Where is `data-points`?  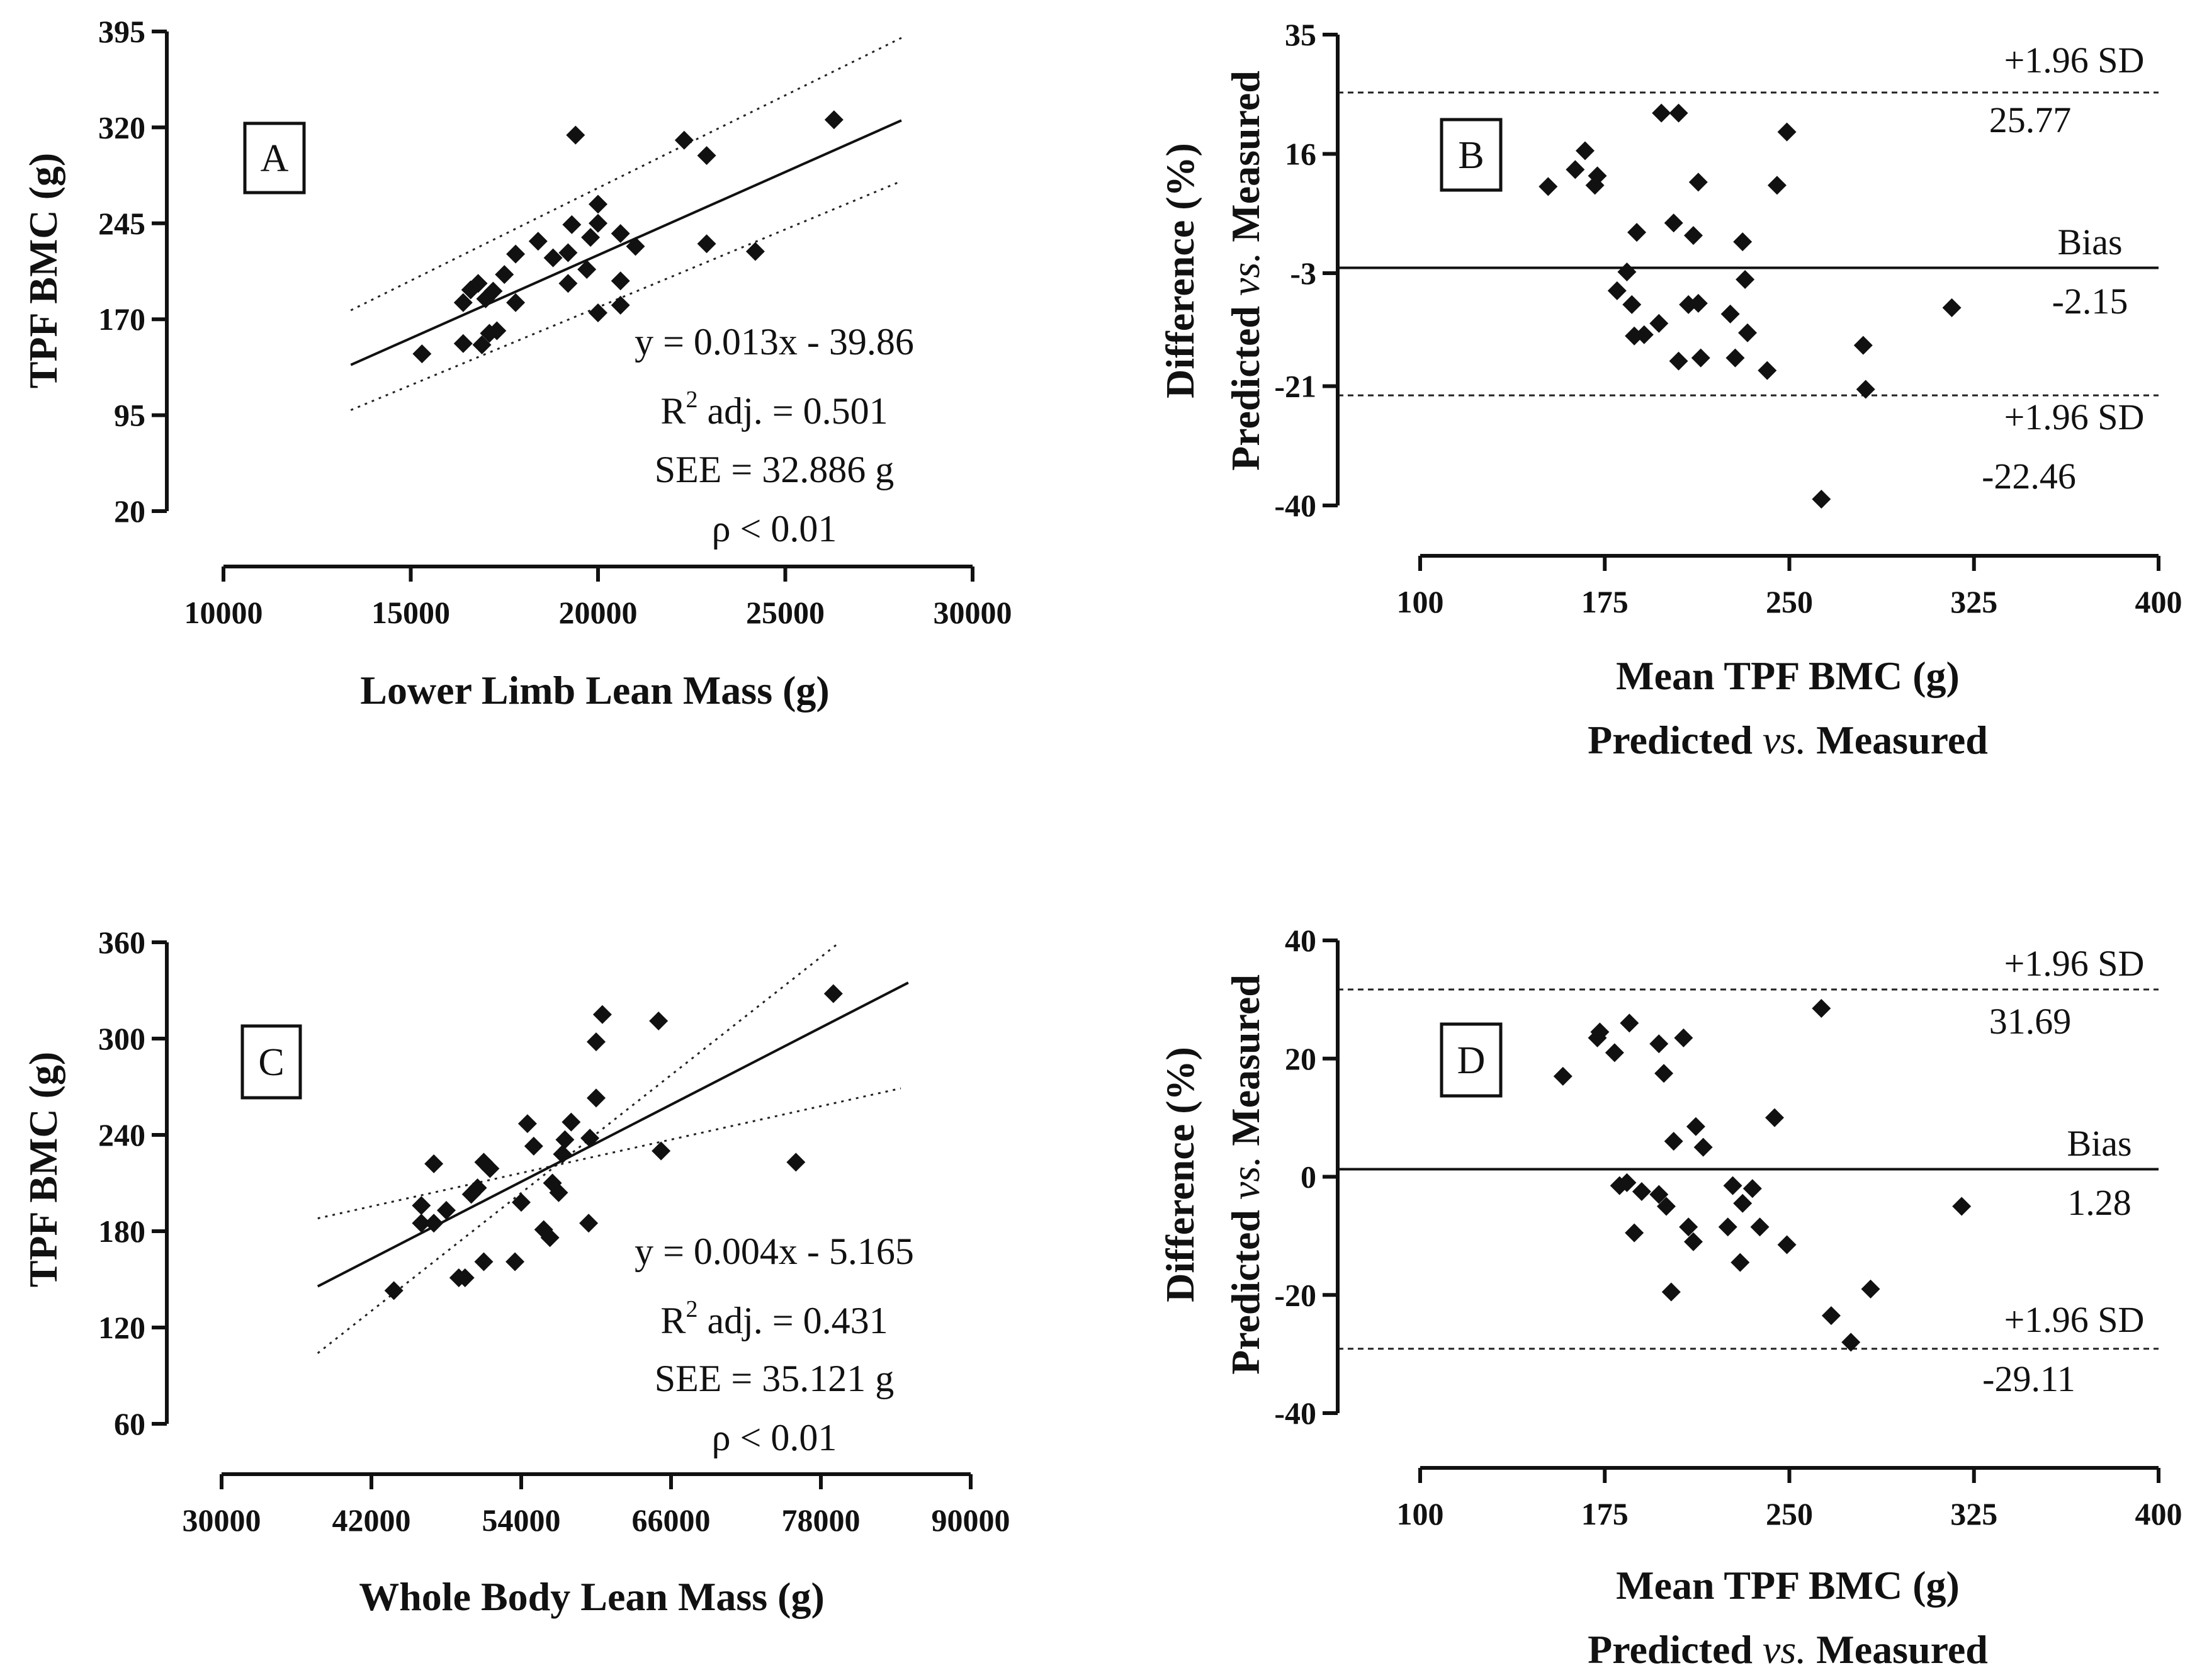
data-points is located at coordinates (1750, 306).